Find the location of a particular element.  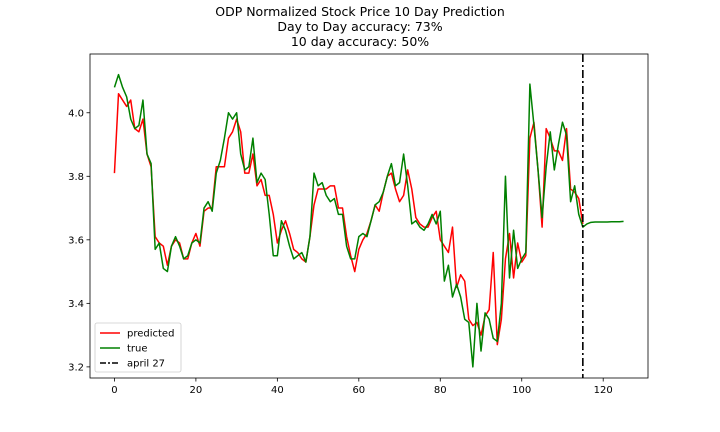

y-tick-label: 4.0 is located at coordinates (76, 113).